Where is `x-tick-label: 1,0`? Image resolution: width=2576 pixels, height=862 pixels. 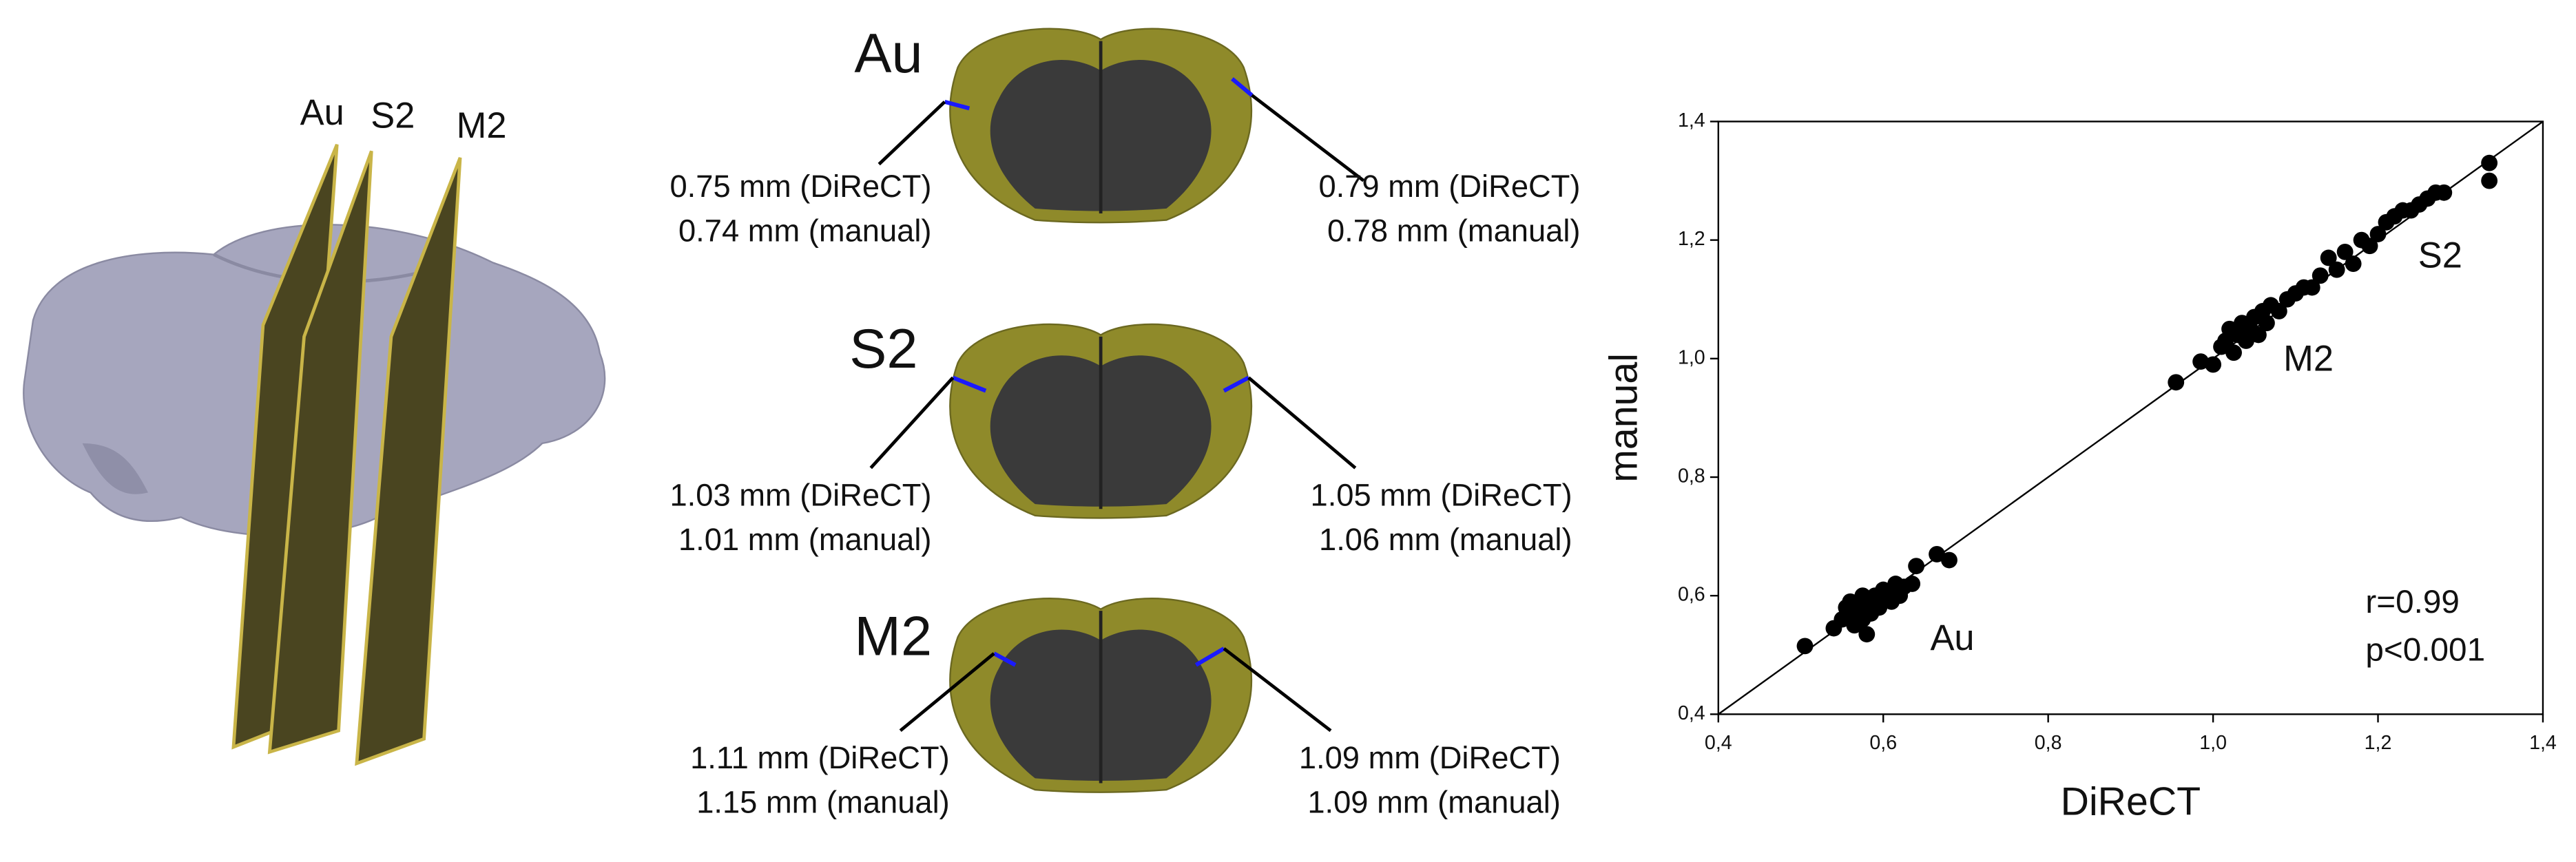 x-tick-label: 1,0 is located at coordinates (2213, 743).